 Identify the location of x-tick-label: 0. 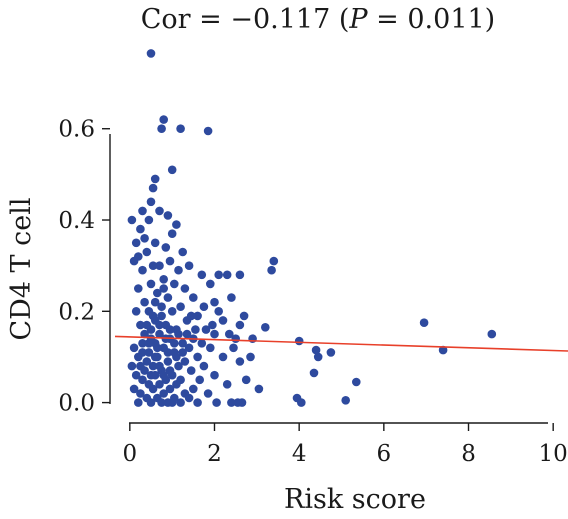
(129, 454).